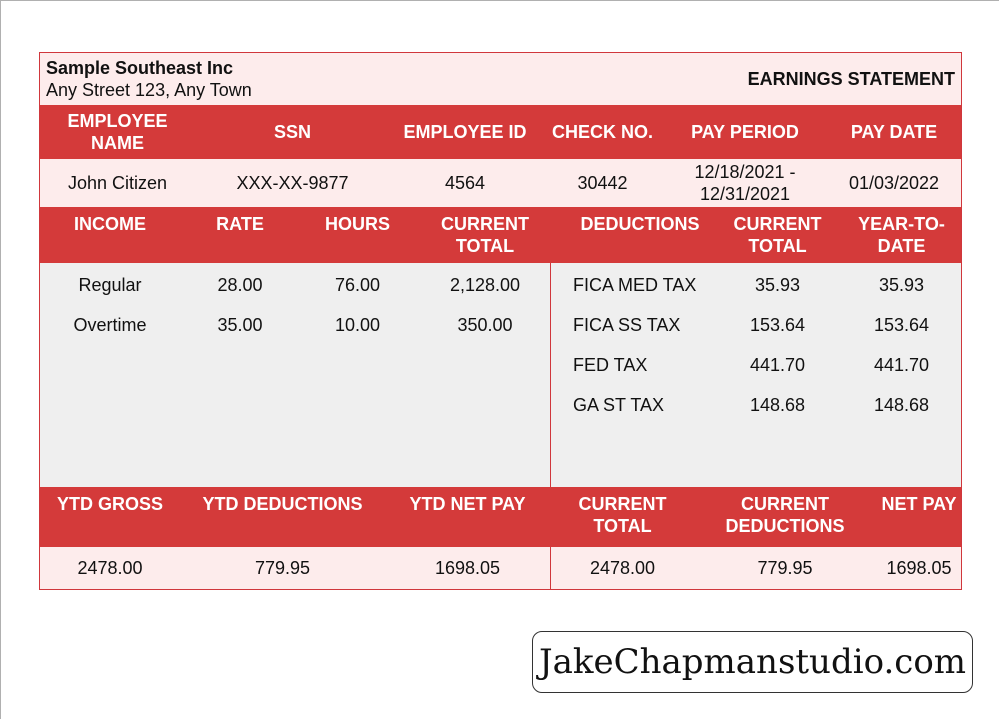  I want to click on deduction-current: 441.70, so click(777, 365).